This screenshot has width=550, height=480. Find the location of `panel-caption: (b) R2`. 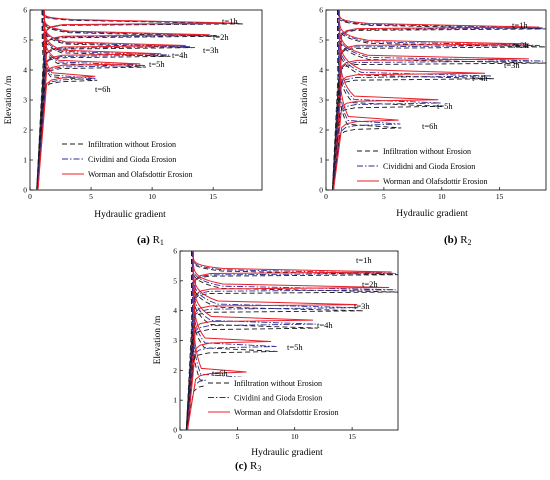

panel-caption: (b) R2 is located at coordinates (458, 240).